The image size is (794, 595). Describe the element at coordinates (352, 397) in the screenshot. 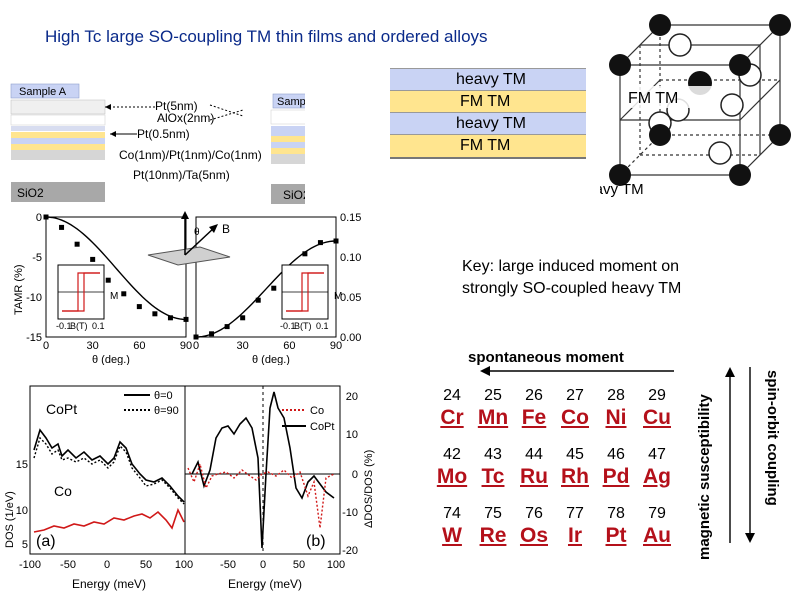

I see `dos-rytick: 20` at that location.